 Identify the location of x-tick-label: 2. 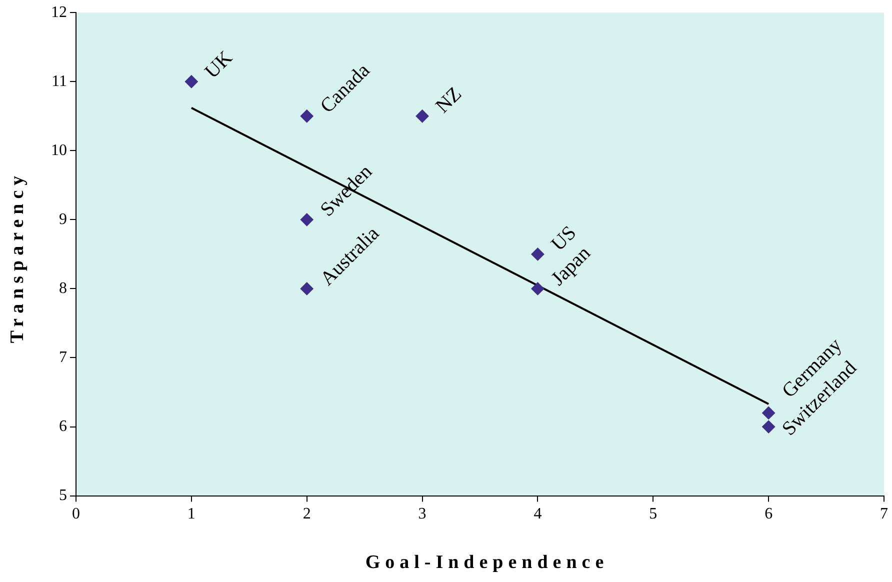
(306, 514).